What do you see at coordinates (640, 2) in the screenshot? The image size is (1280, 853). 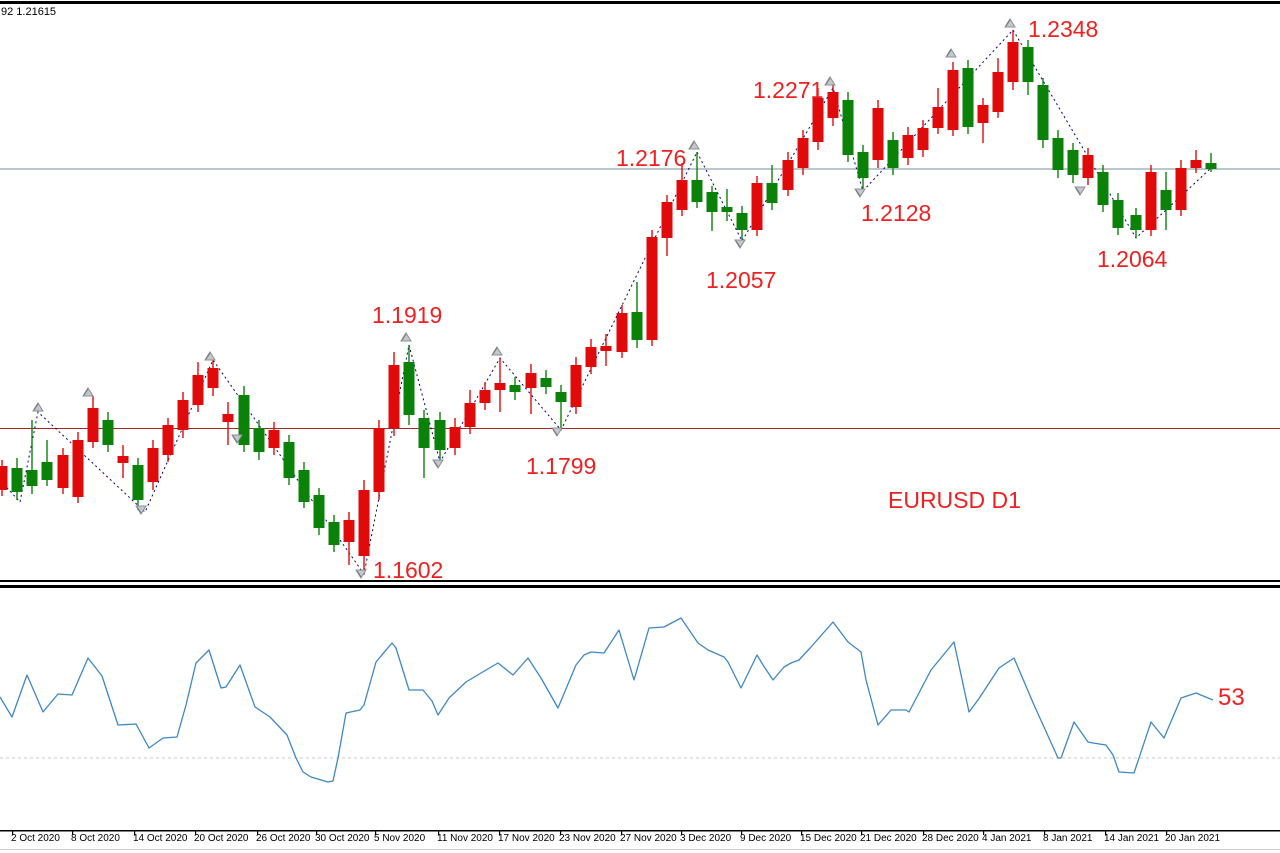 I see `window-top-border` at bounding box center [640, 2].